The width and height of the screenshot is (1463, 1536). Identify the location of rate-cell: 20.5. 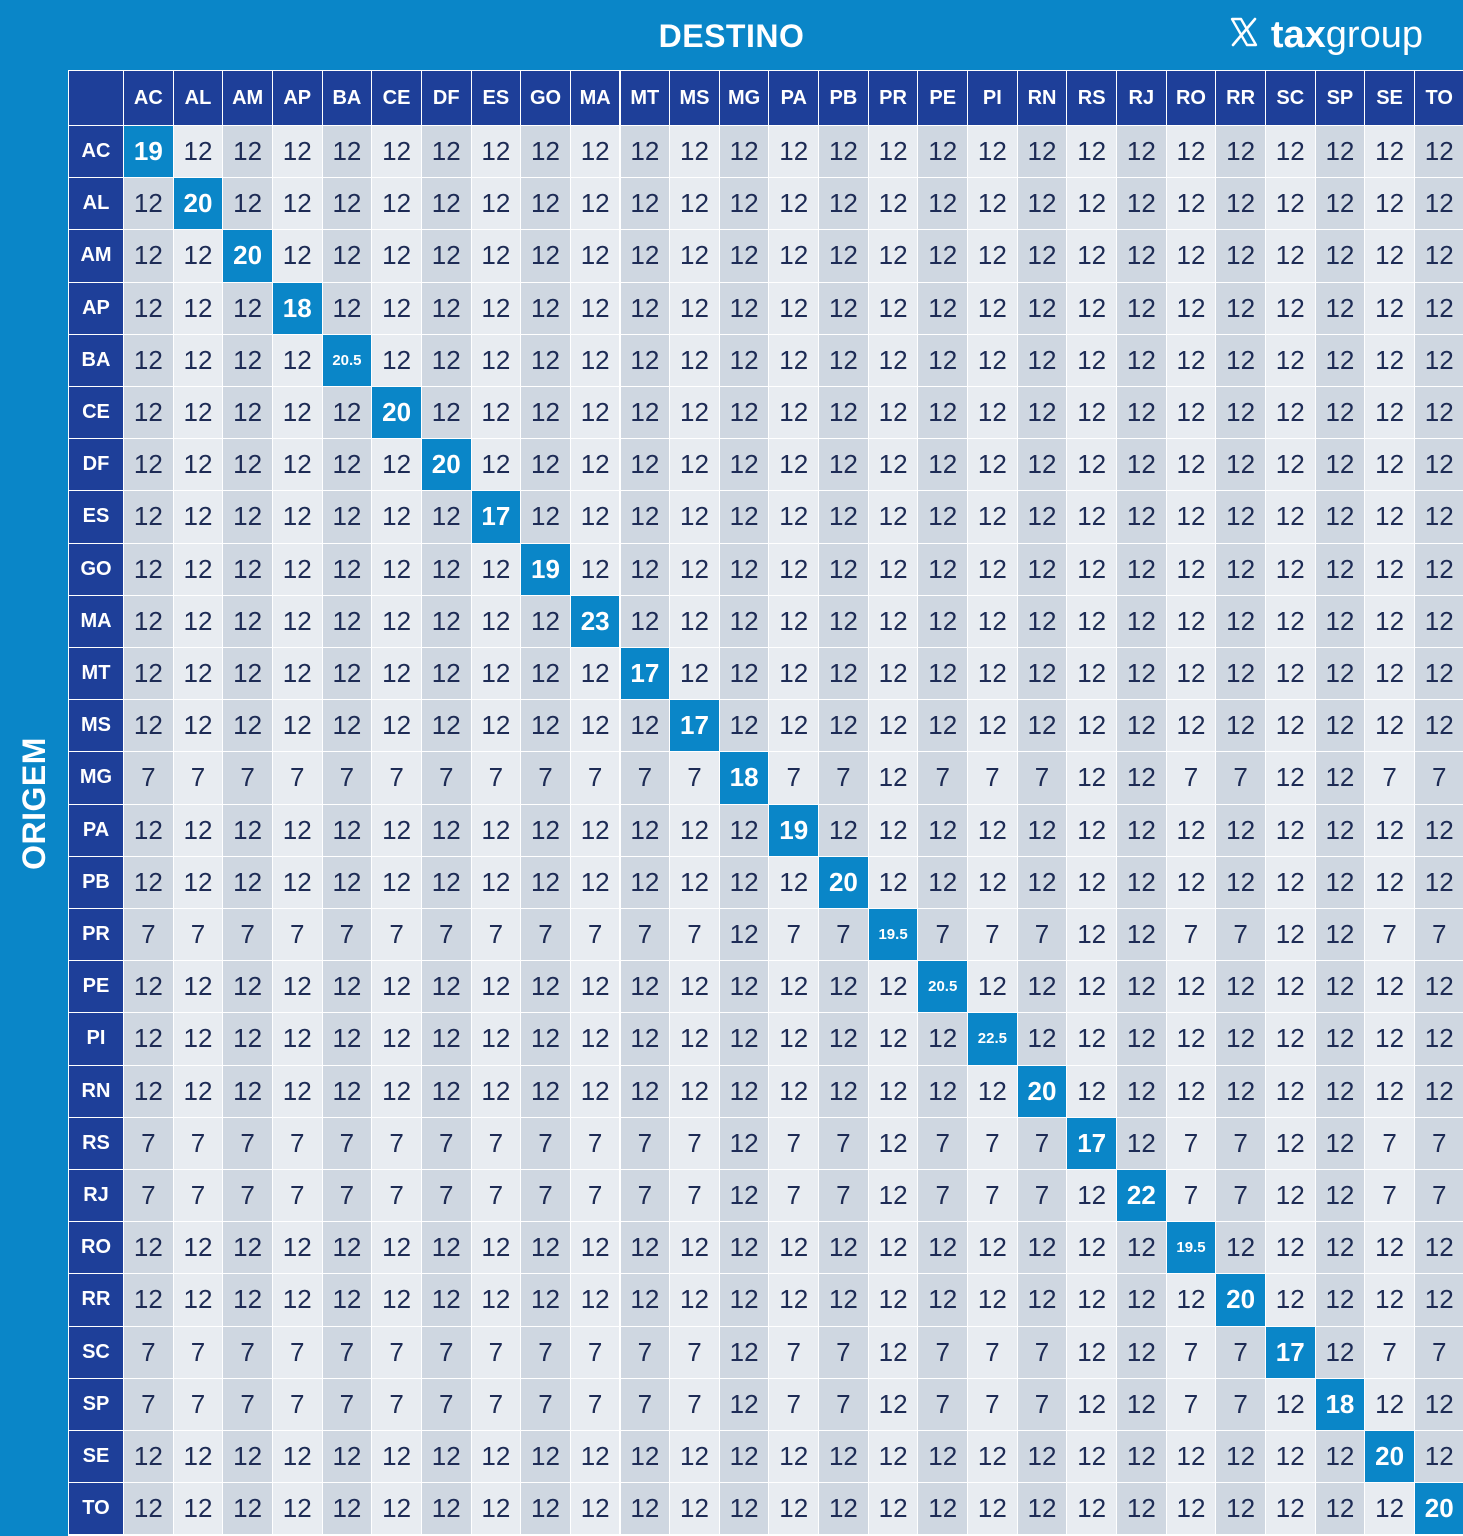
(347, 360).